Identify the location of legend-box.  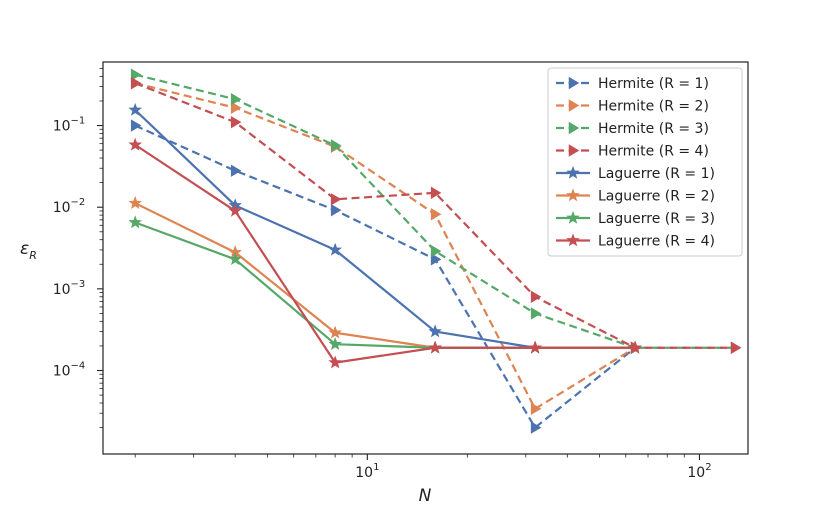
(645, 162).